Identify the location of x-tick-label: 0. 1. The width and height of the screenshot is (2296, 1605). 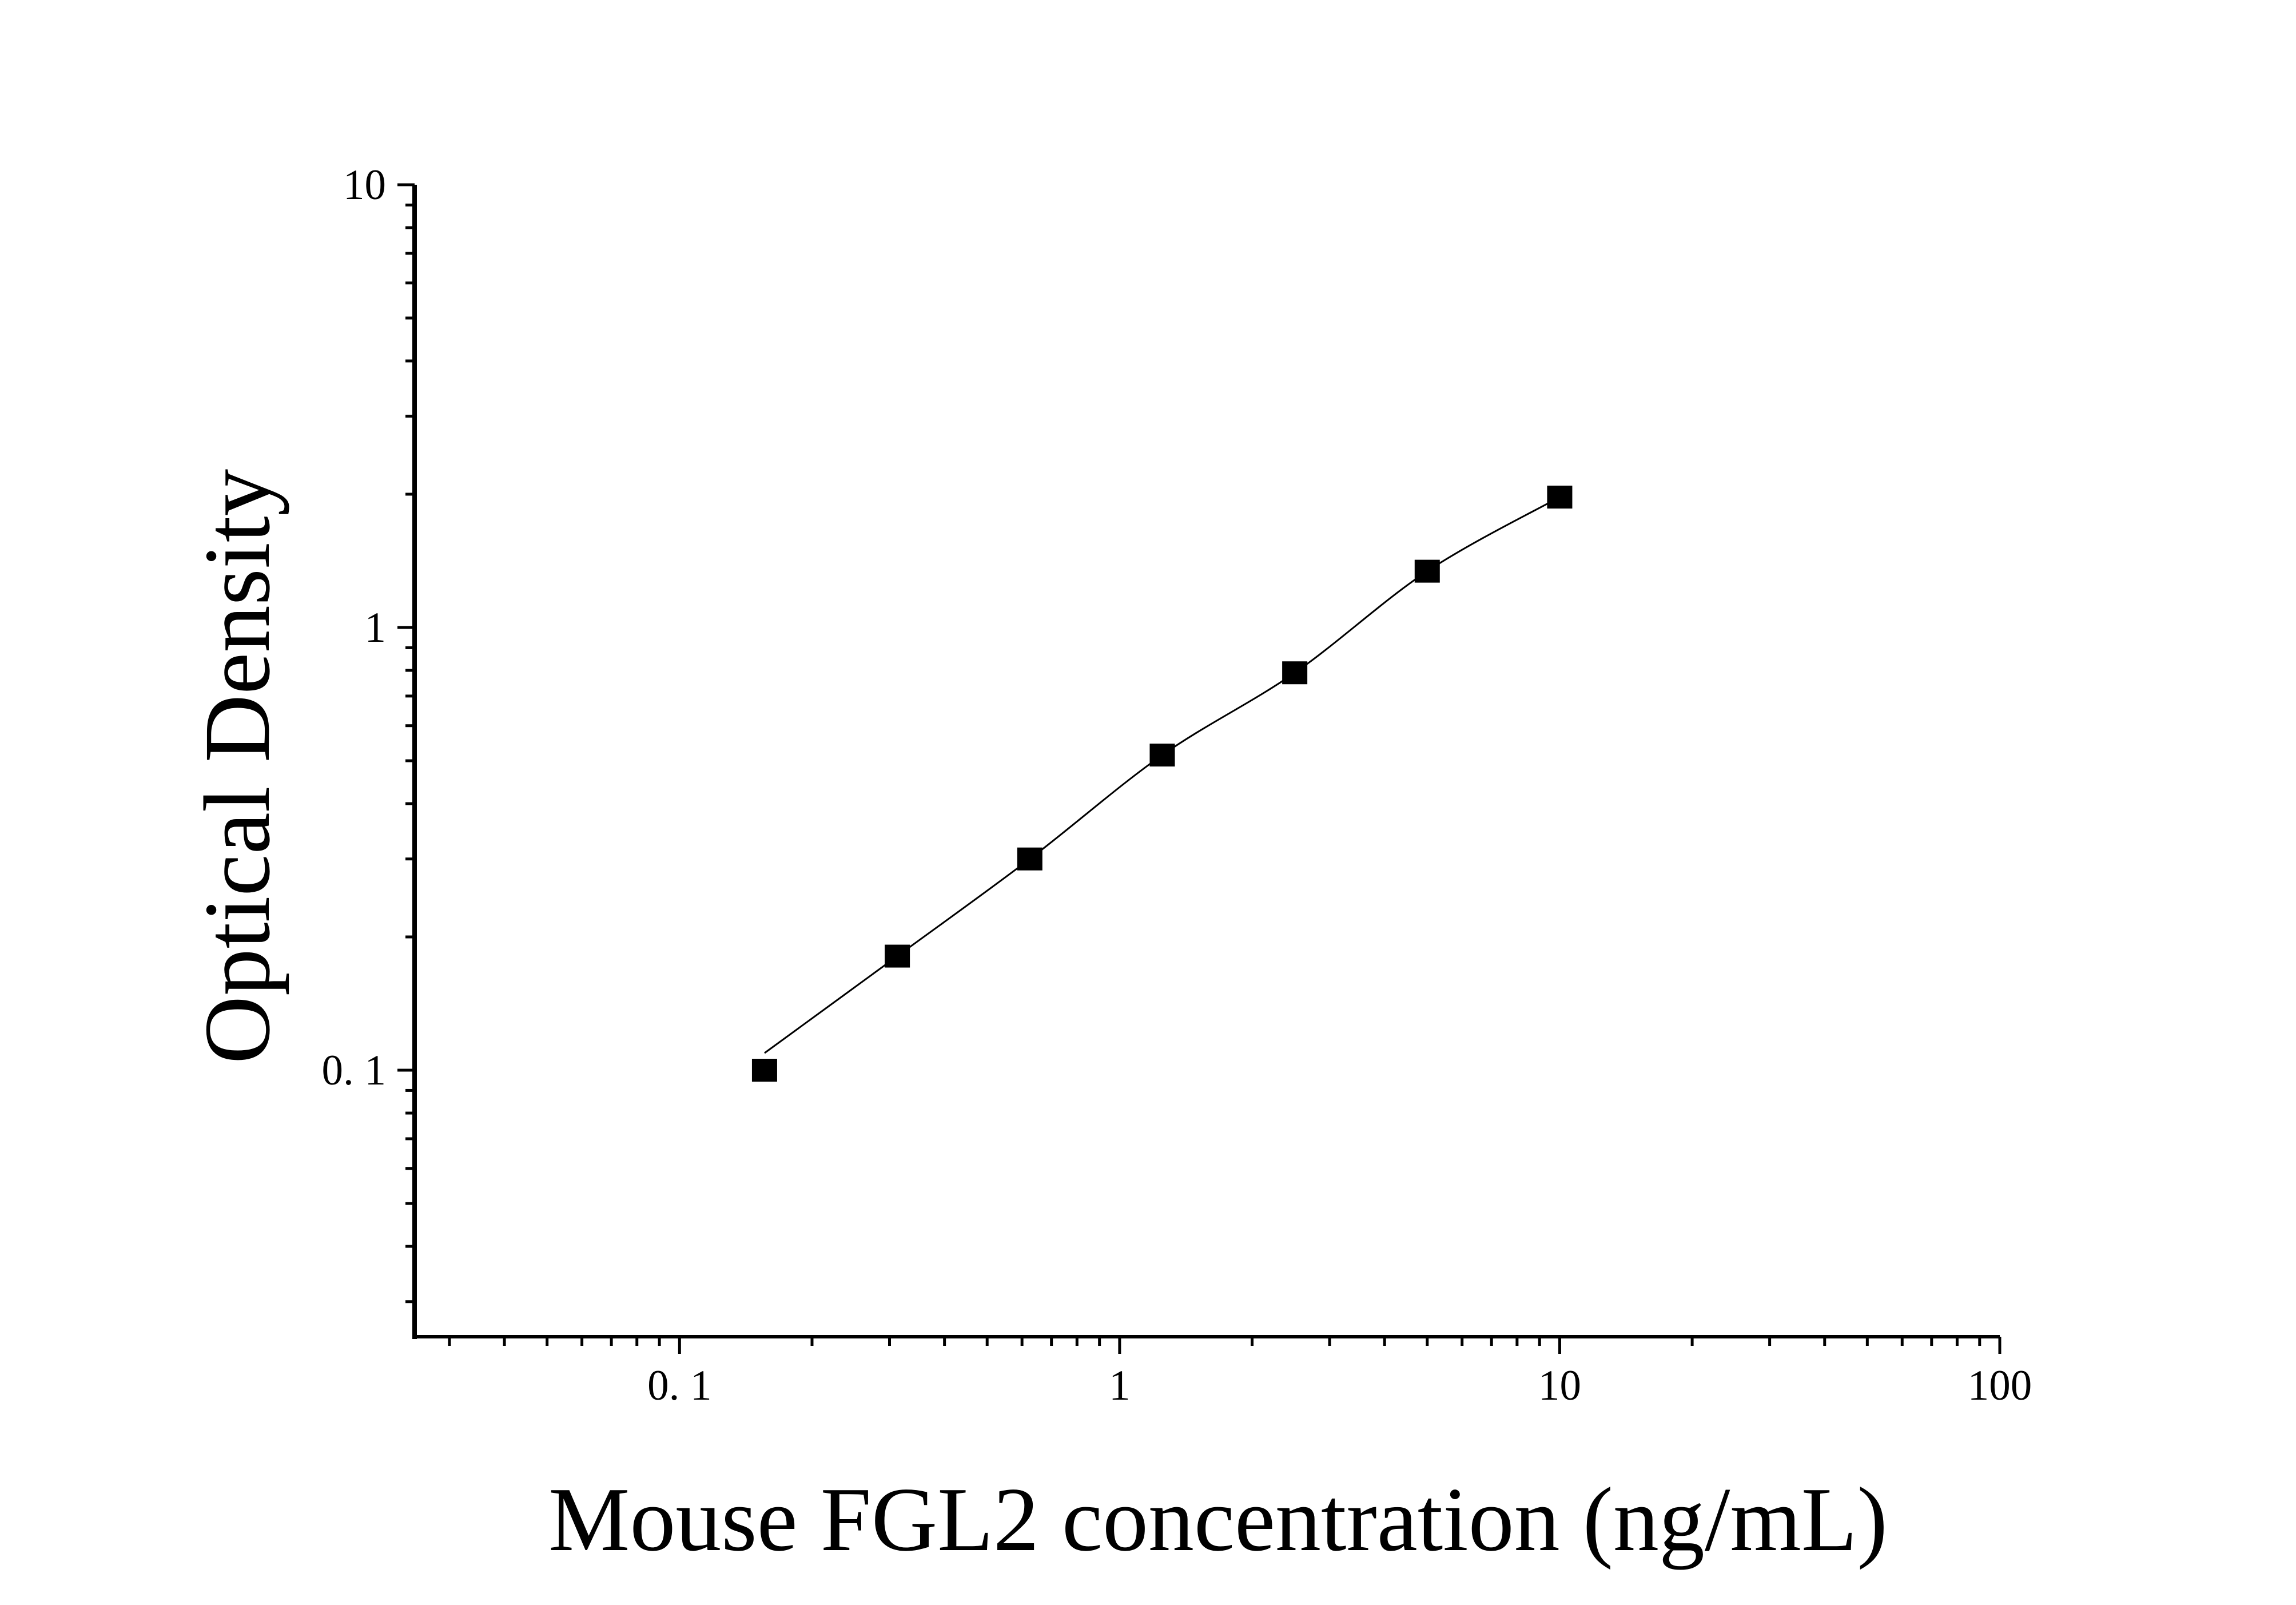
(679, 1385).